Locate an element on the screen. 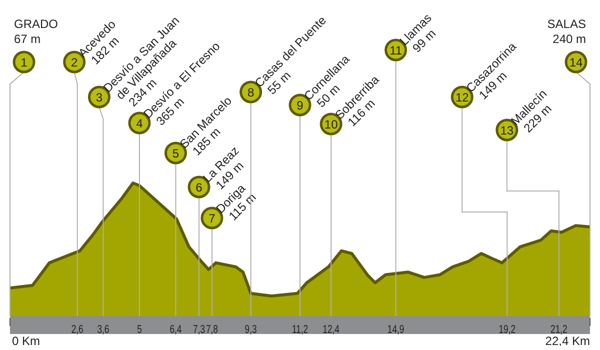 This screenshot has width=600, height=350. text: 10 is located at coordinates (331, 125).